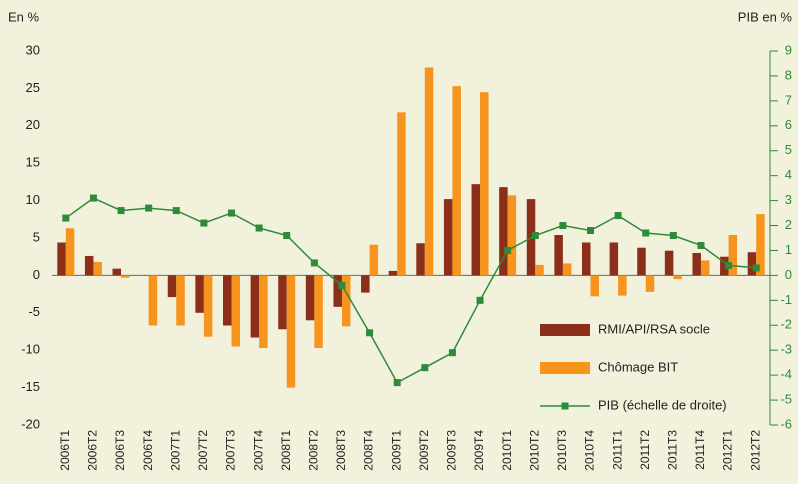 The image size is (798, 484). I want to click on legend-label: RMI/API/RSA socle, so click(654, 328).